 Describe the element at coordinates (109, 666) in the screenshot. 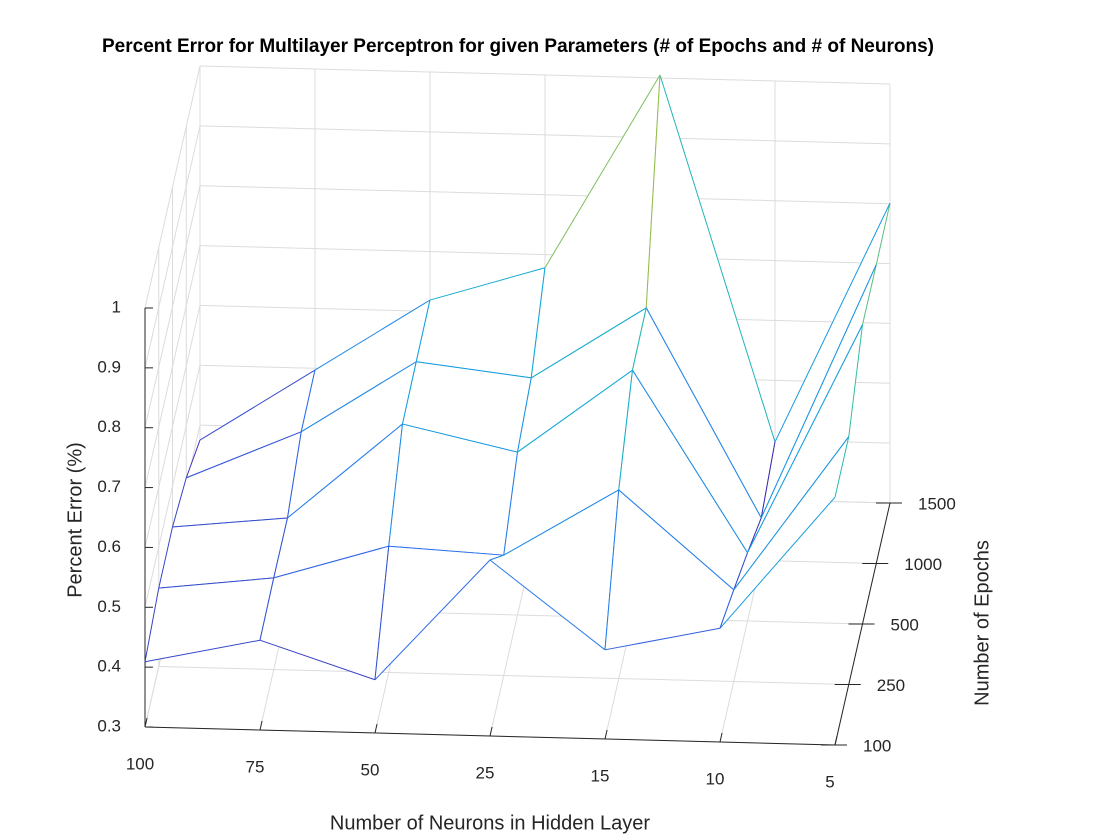

I see `z-tick-label: 0.4` at that location.